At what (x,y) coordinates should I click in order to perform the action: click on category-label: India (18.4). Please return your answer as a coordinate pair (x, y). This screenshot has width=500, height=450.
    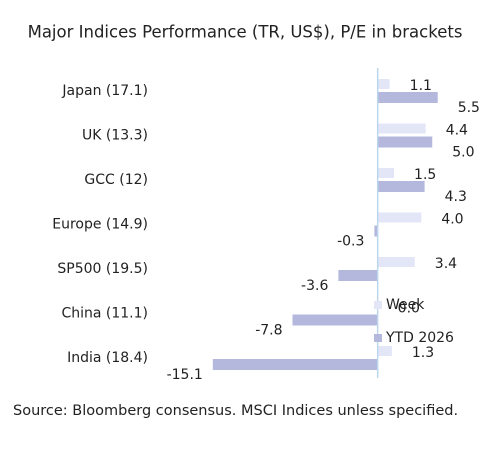
    Looking at the image, I should click on (107, 358).